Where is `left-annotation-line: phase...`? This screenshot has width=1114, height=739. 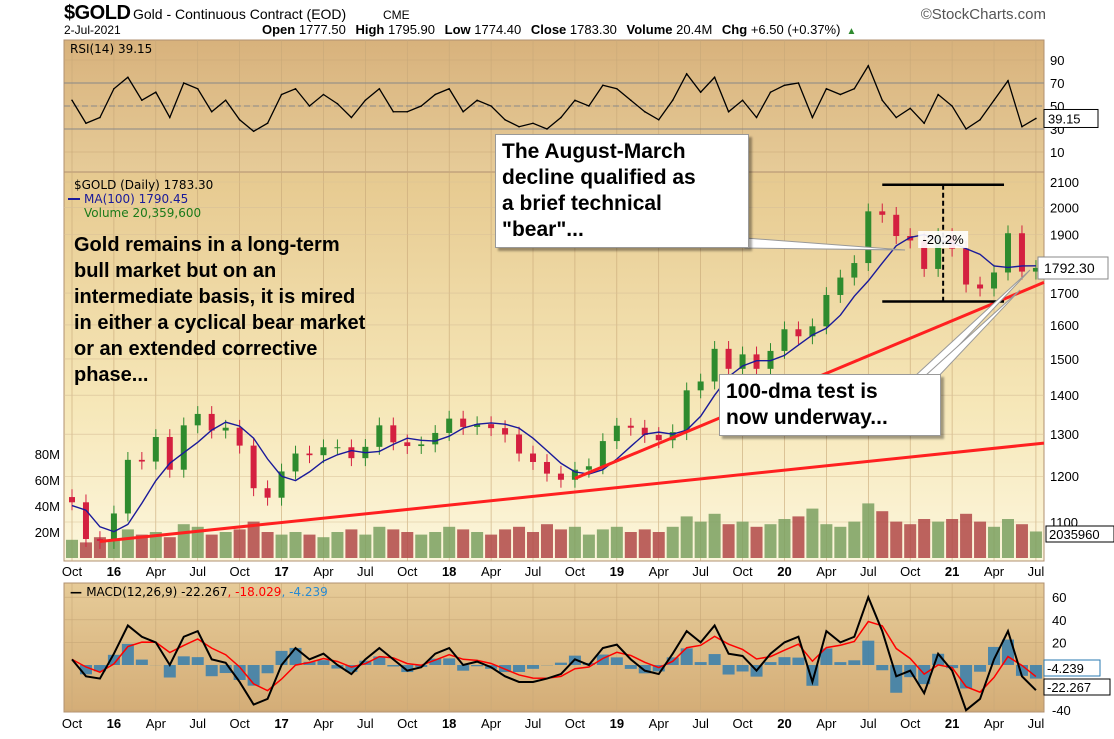
left-annotation-line: phase... is located at coordinates (111, 375).